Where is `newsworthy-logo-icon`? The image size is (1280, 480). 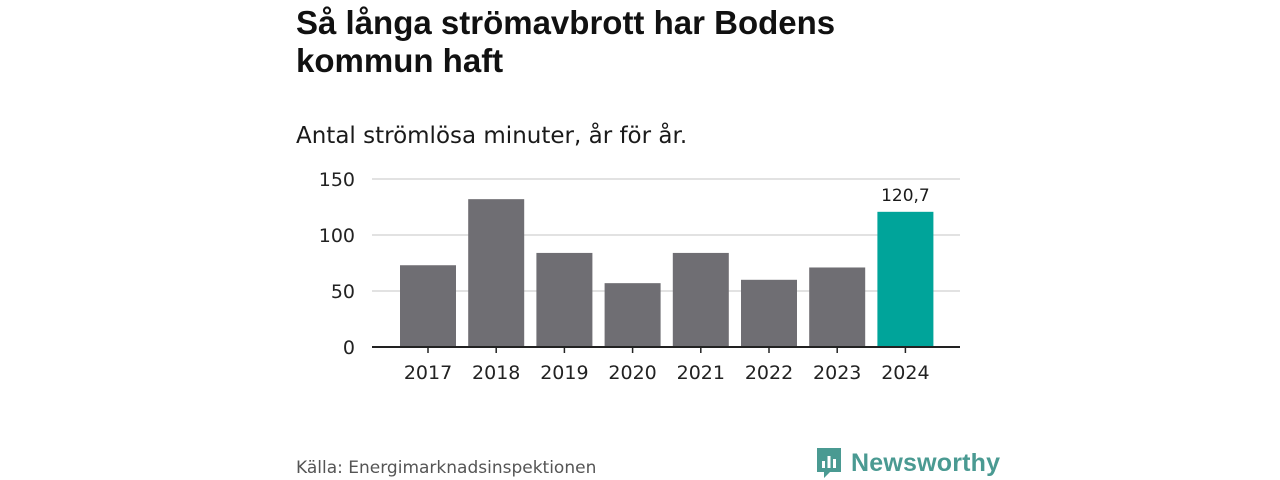
newsworthy-logo-icon is located at coordinates (829, 463).